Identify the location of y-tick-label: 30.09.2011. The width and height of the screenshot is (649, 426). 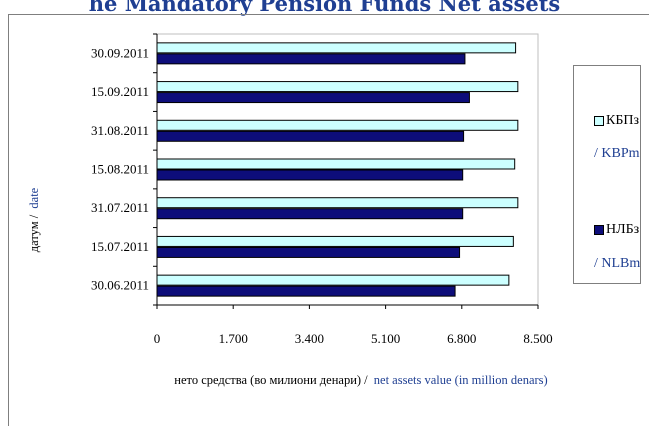
(120, 52).